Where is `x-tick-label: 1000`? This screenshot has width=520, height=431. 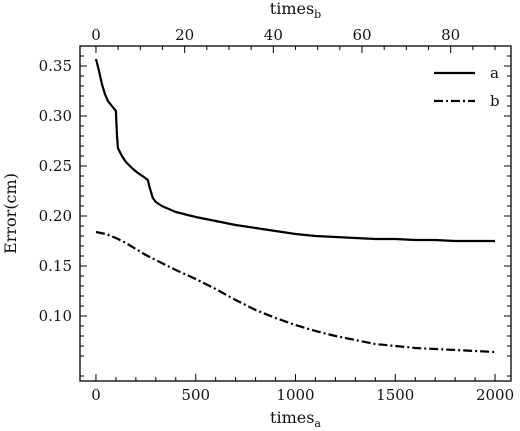 x-tick-label: 1000 is located at coordinates (295, 395).